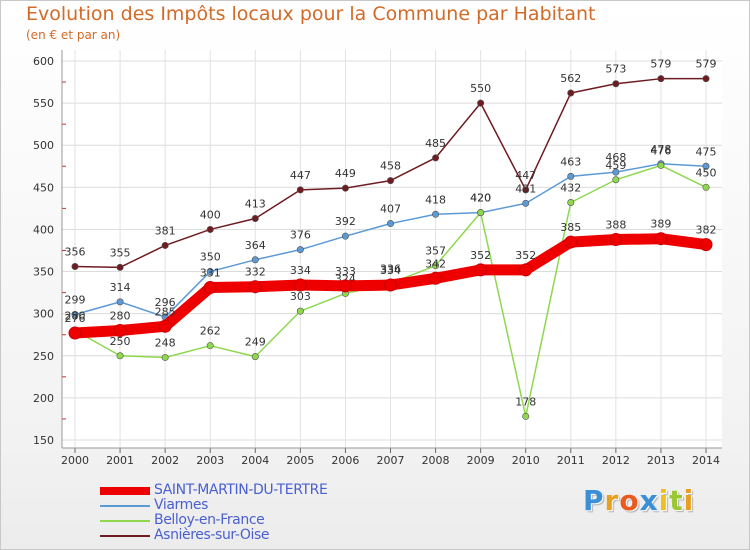 The width and height of the screenshot is (750, 550). Describe the element at coordinates (706, 172) in the screenshot. I see `data-label: 450` at that location.